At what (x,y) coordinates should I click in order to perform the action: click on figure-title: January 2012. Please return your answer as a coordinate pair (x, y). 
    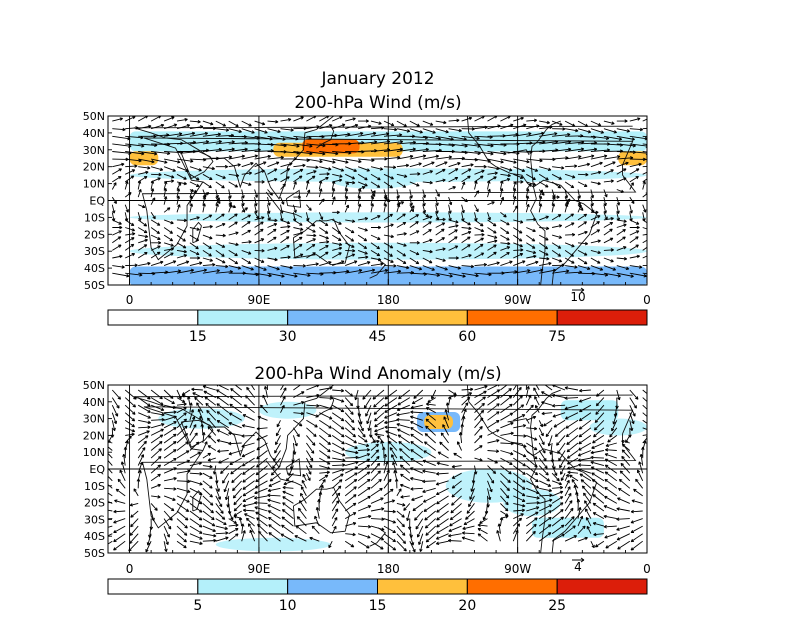
    Looking at the image, I should click on (377, 79).